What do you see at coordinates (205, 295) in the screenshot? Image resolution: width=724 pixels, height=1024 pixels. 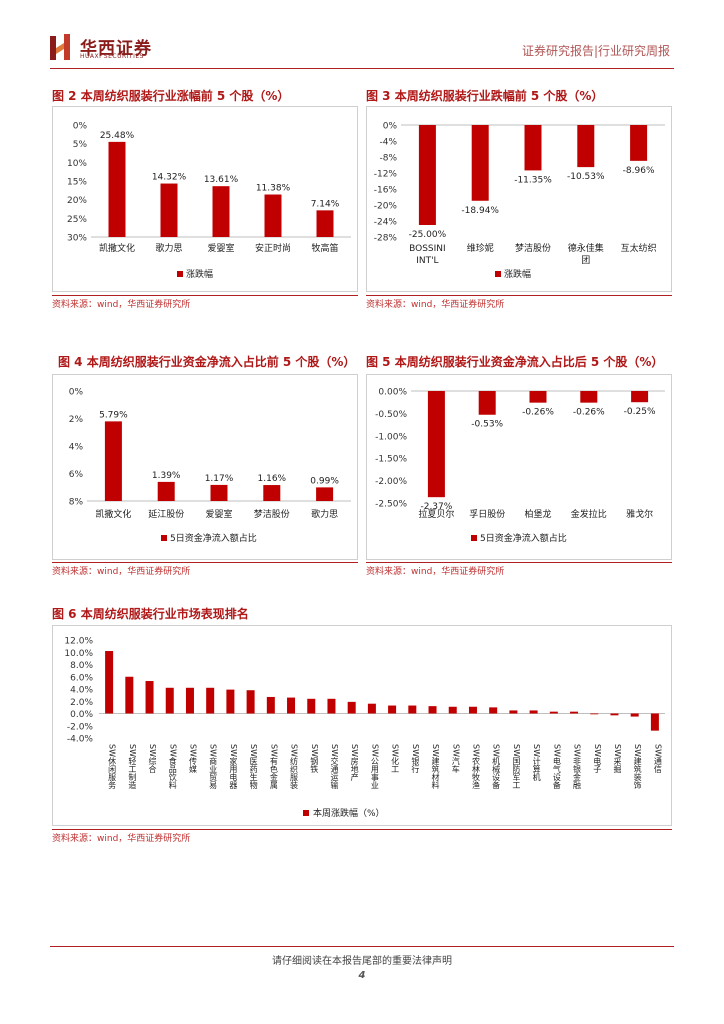 I see `figure-2-divider` at bounding box center [205, 295].